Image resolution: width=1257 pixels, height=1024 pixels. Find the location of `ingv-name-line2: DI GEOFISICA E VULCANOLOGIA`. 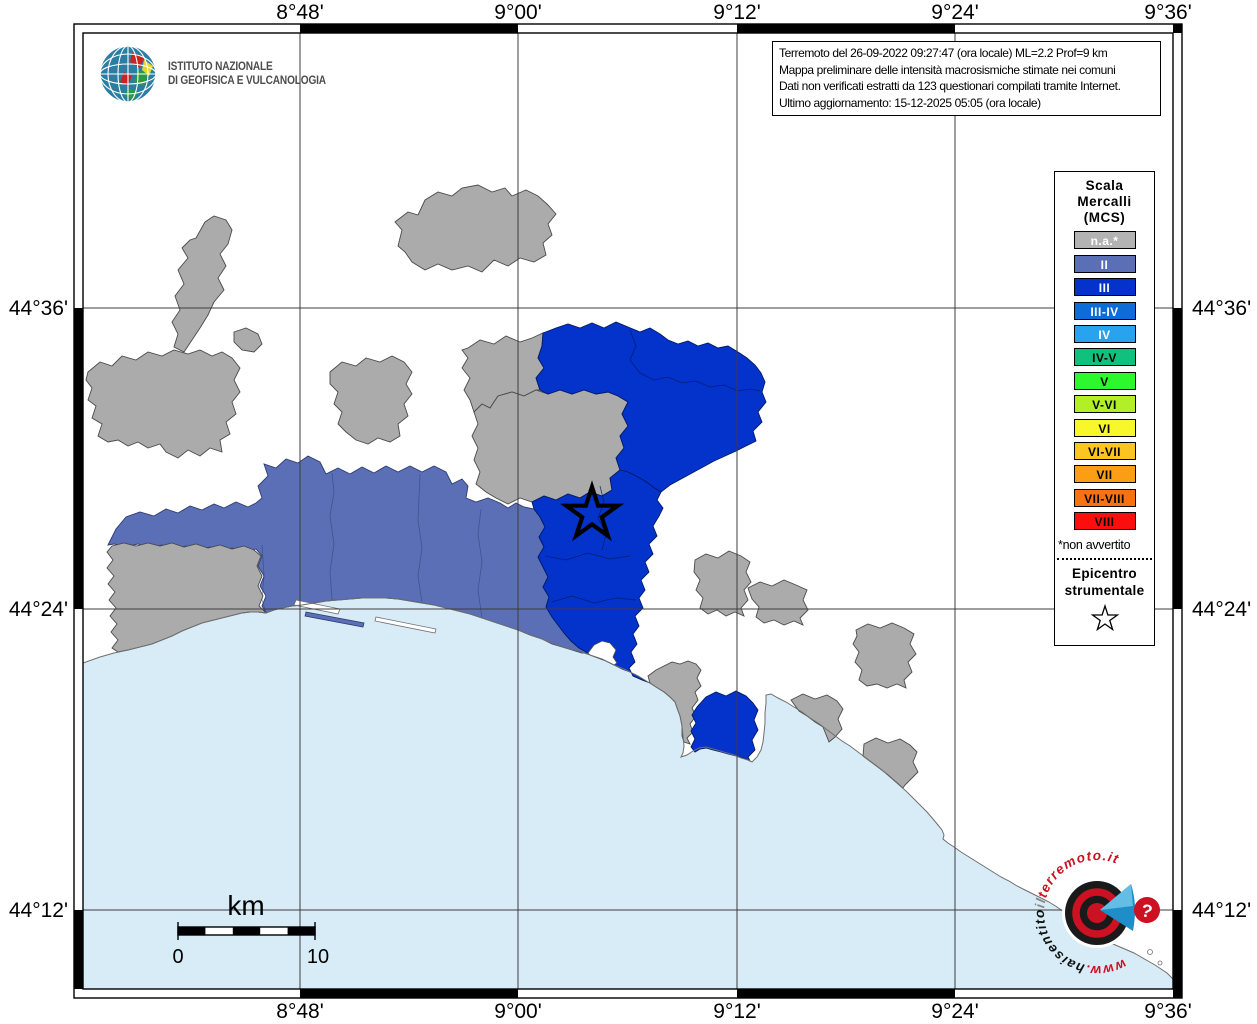

ingv-name-line2: DI GEOFISICA E VULCANOLOGIA is located at coordinates (247, 81).